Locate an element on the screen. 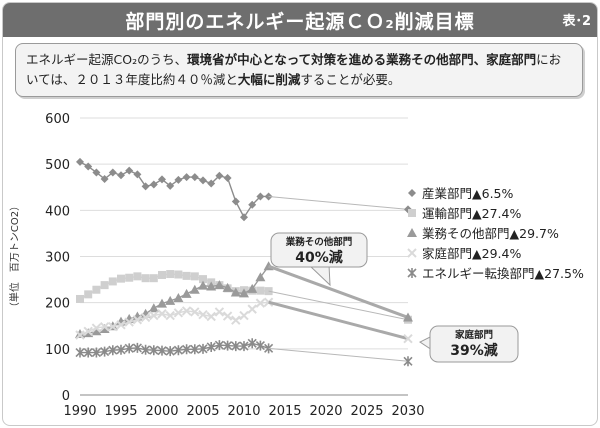  note-text-2: においては、２０１３年度比約４０％減と is located at coordinates (294, 69).